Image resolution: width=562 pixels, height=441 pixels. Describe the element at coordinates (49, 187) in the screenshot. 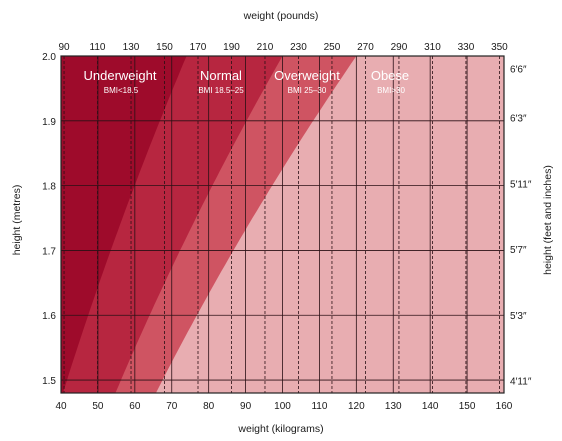

I see `y-left-tick-1.8: 1.8` at that location.